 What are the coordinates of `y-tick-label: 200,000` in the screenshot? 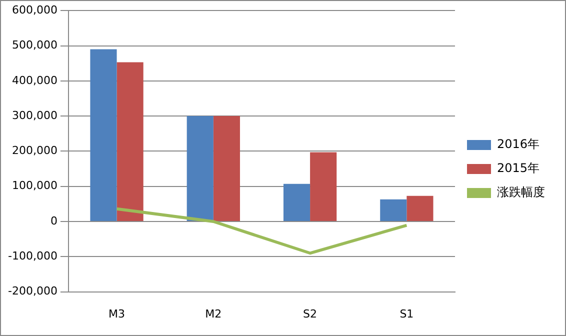 It's located at (35, 151).